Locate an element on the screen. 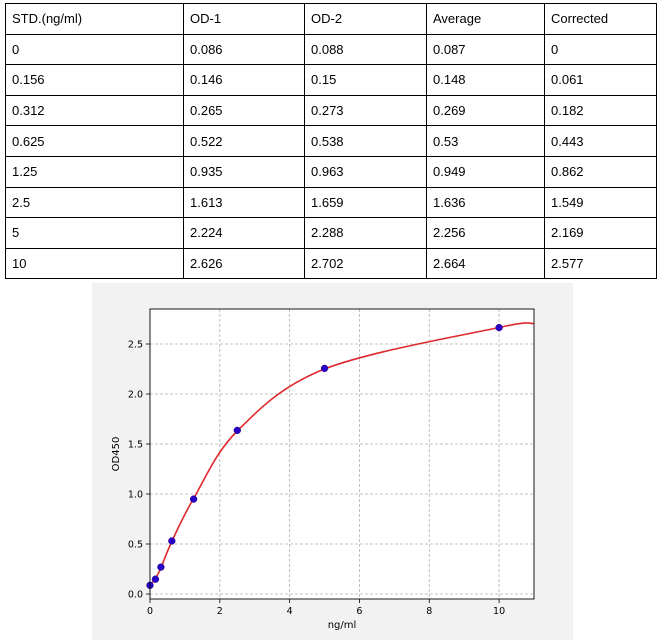  table-row: 2.5 1.613 1.659 1.636 1.549 is located at coordinates (331, 202).